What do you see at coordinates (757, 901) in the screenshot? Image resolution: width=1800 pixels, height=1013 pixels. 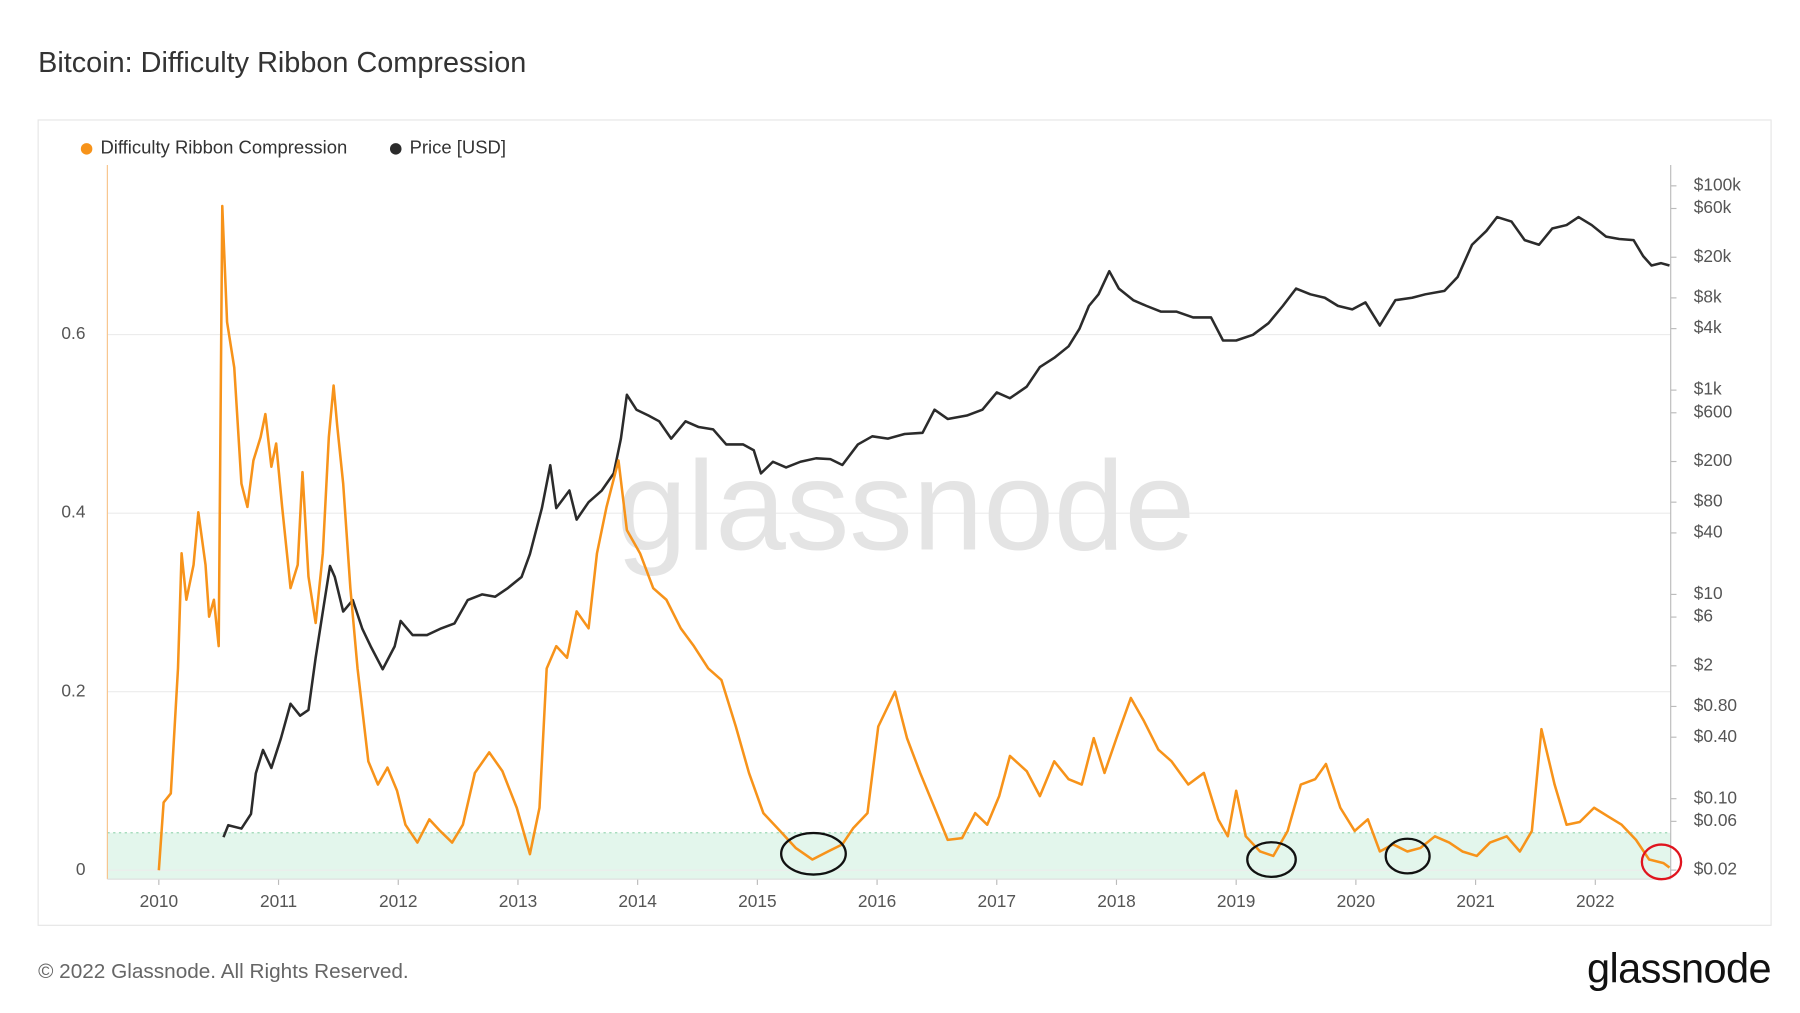 I see `x-tick-label: 2015` at bounding box center [757, 901].